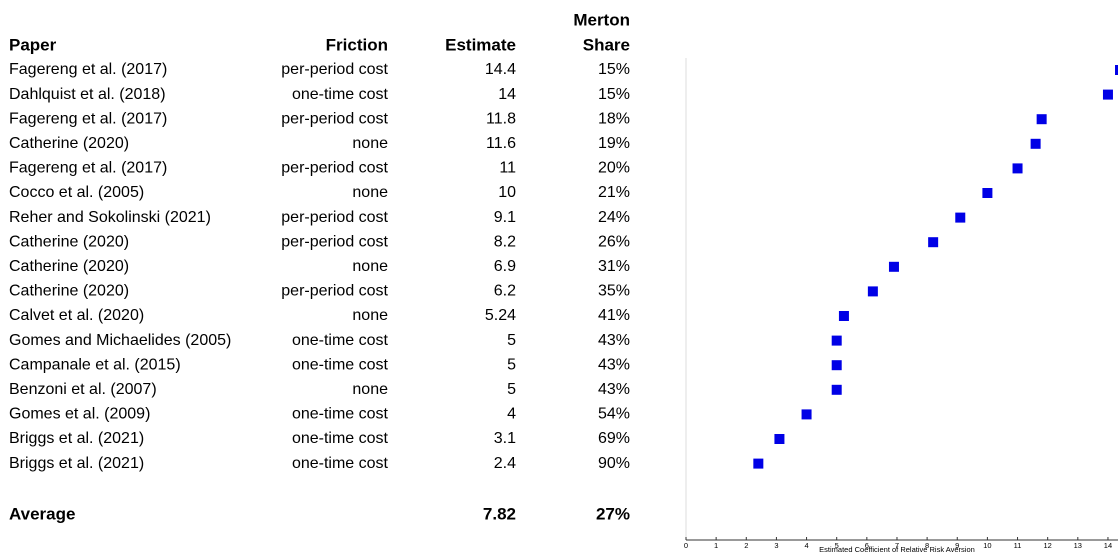  I want to click on x-tick-label: 12, so click(1048, 545).